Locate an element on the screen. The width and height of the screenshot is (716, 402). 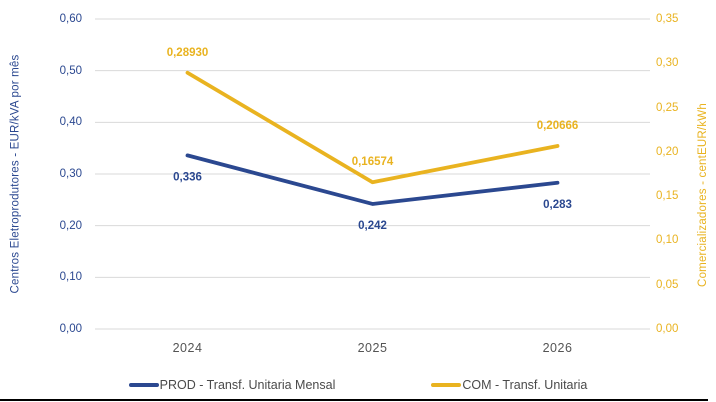
legend-label: PROD - Transf. Unitaria Mensal is located at coordinates (247, 385).